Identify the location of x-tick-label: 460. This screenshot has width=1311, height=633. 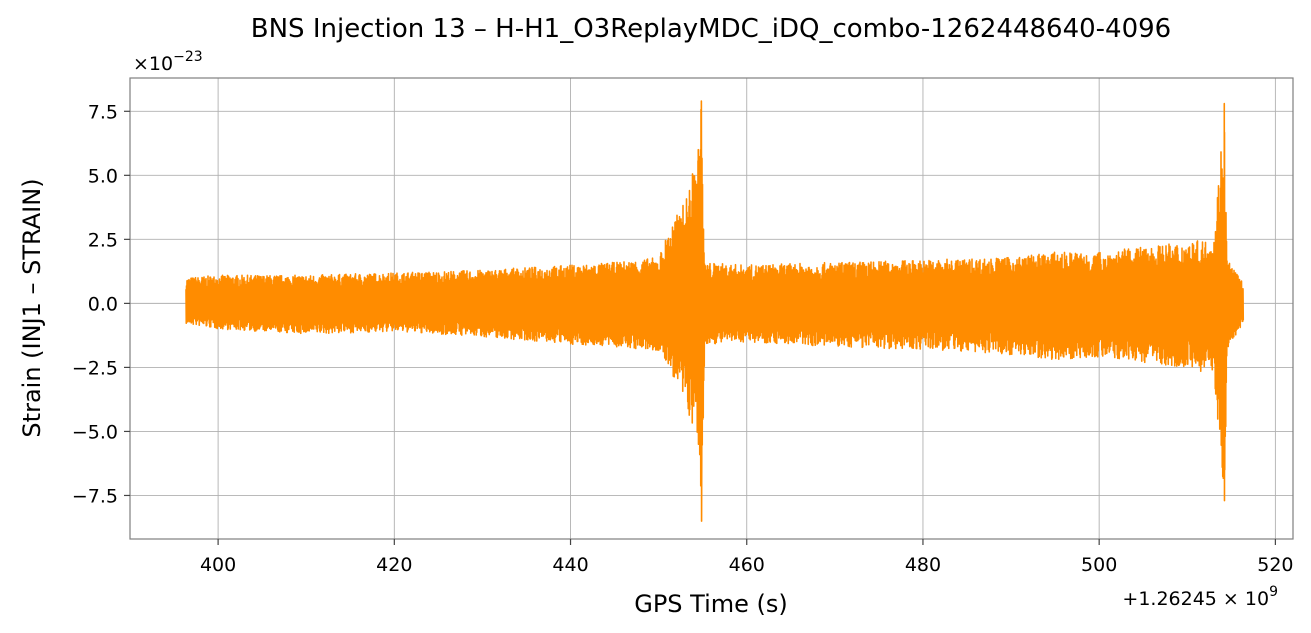
(747, 565).